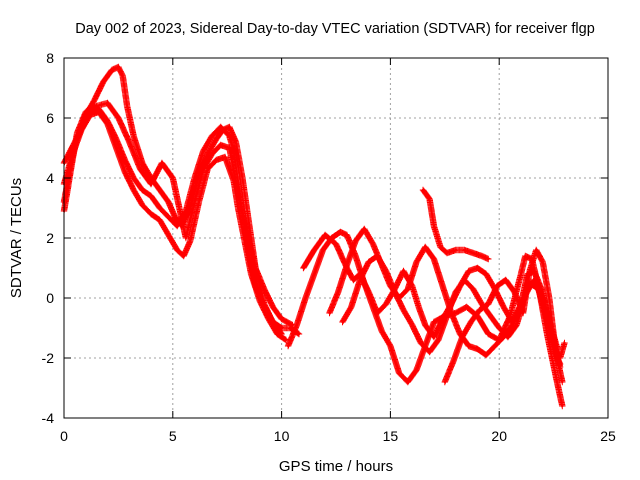  I want to click on x-tick-label: 0, so click(64, 436).